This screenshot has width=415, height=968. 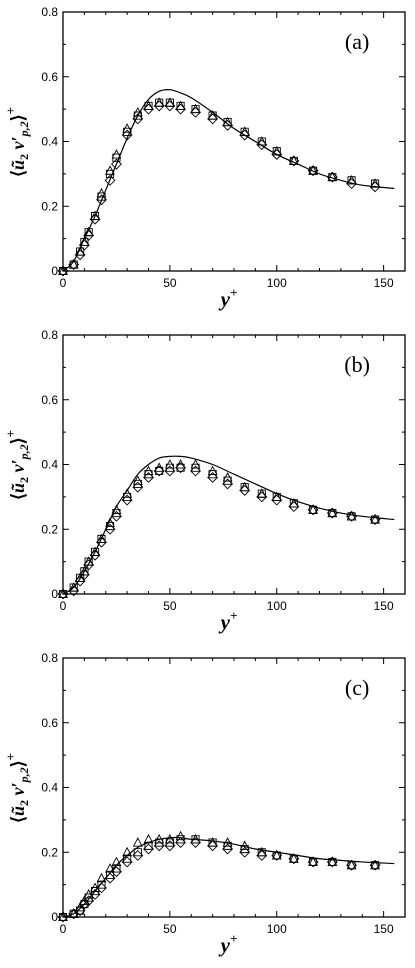 What do you see at coordinates (49, 206) in the screenshot?
I see `y-tick-label: 0.2` at bounding box center [49, 206].